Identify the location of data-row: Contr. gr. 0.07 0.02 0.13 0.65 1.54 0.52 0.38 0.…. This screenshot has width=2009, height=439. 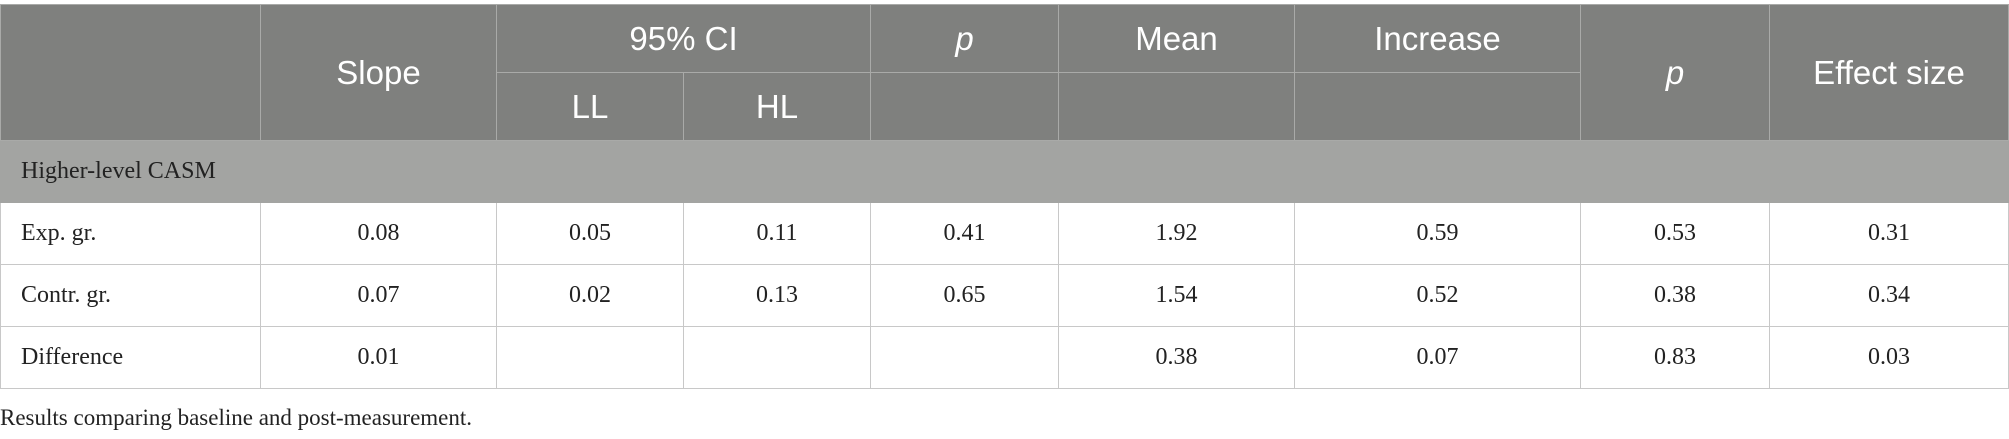
(1004, 295).